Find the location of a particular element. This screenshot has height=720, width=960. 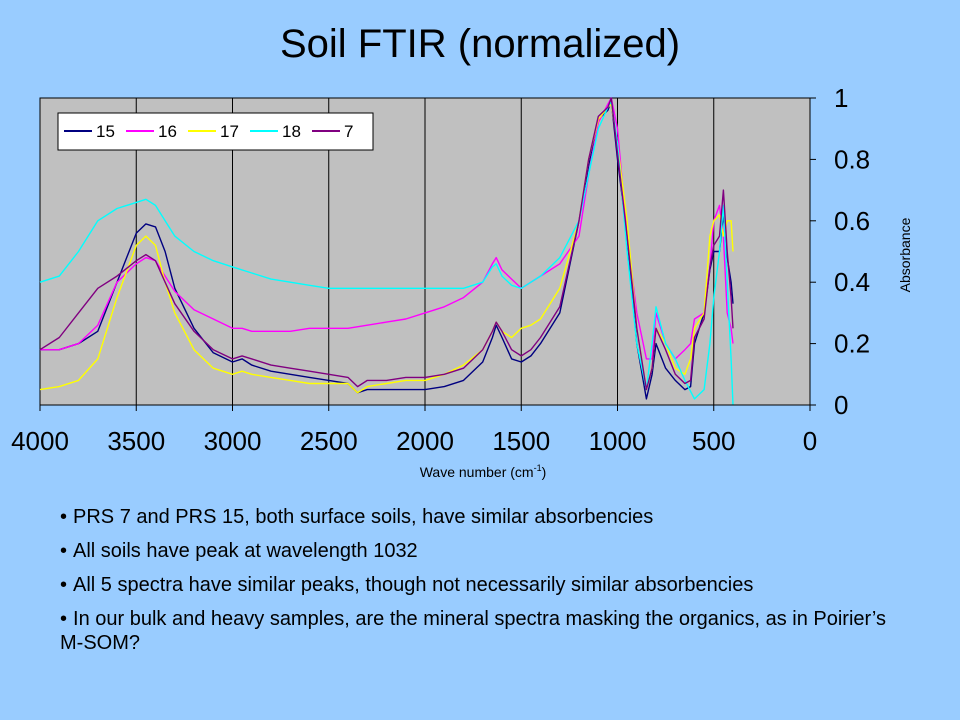

legend-label-15: 15 is located at coordinates (105, 131).